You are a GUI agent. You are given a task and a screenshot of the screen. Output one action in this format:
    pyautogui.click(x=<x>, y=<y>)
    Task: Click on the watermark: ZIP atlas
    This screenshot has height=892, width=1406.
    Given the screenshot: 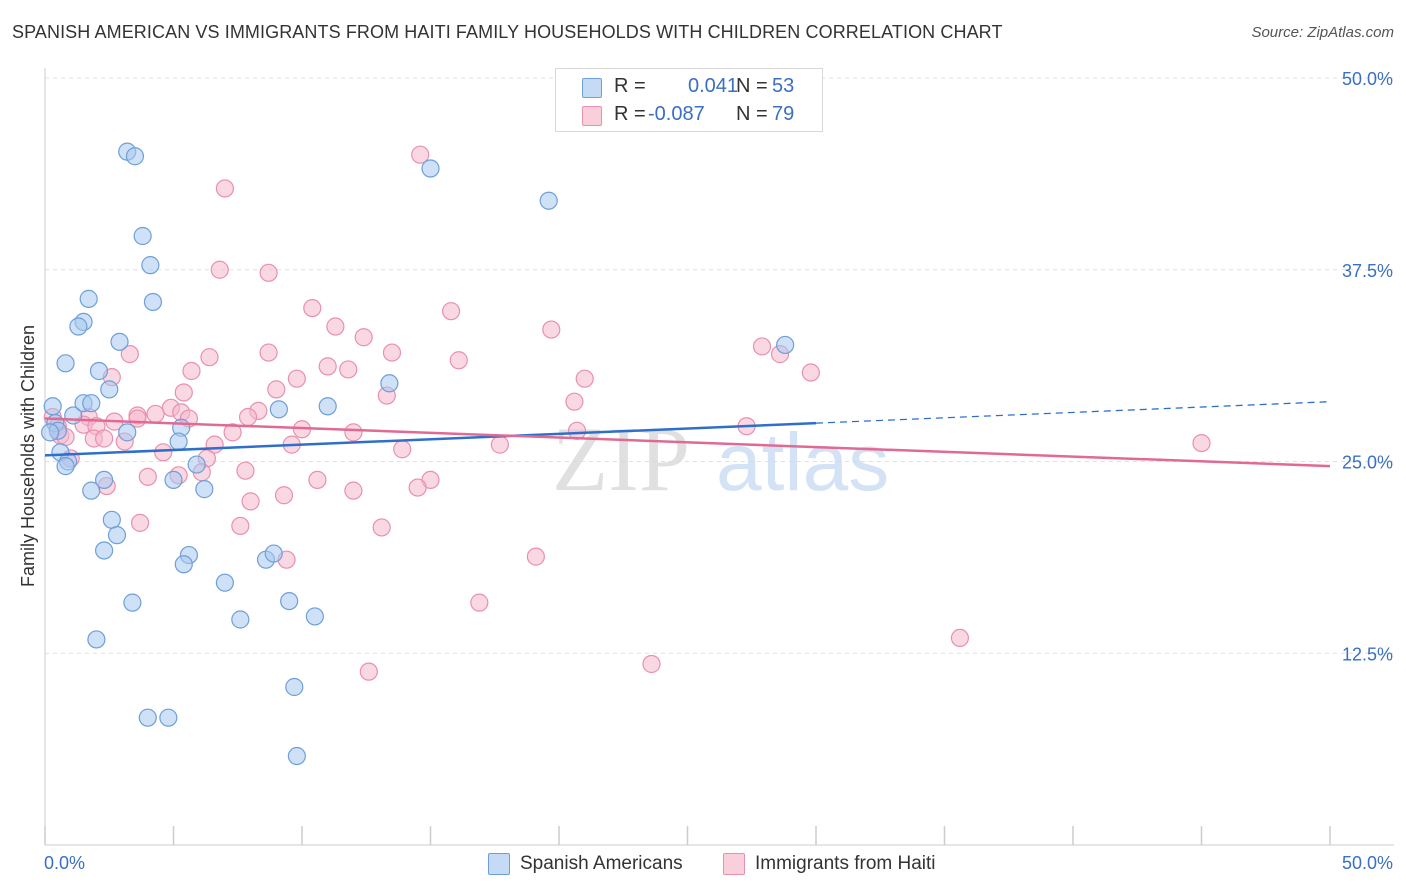 What is the action you would take?
    pyautogui.click(x=720, y=459)
    